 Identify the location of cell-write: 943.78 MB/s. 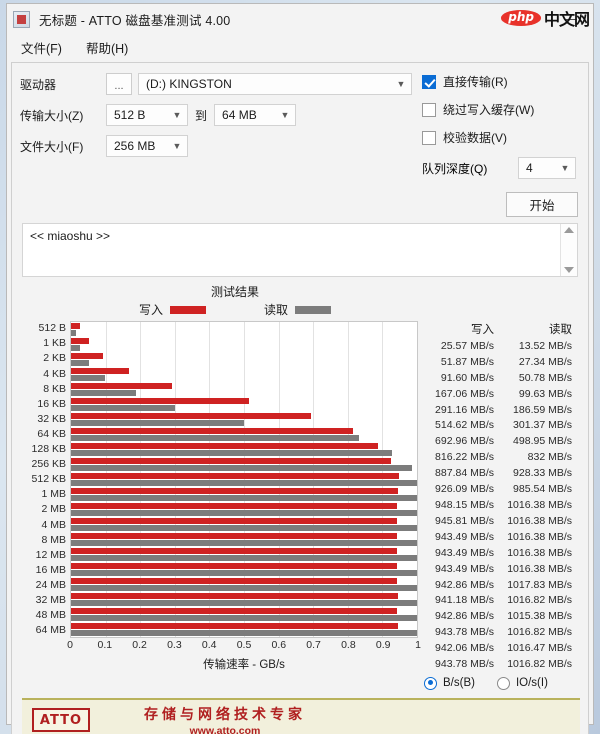
(464, 632).